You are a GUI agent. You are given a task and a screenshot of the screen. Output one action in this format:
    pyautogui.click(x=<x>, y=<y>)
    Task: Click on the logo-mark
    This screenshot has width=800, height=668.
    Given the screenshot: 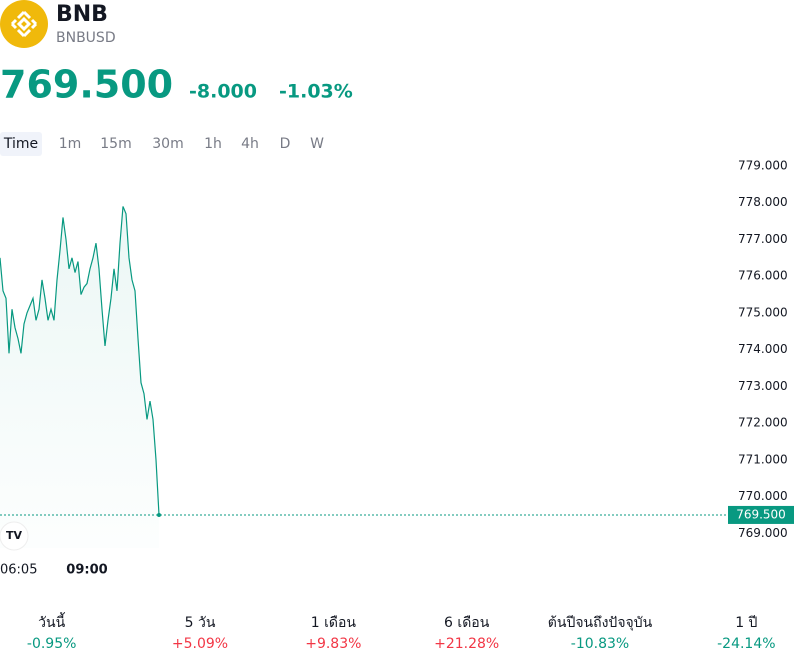 What is the action you would take?
    pyautogui.click(x=24, y=24)
    